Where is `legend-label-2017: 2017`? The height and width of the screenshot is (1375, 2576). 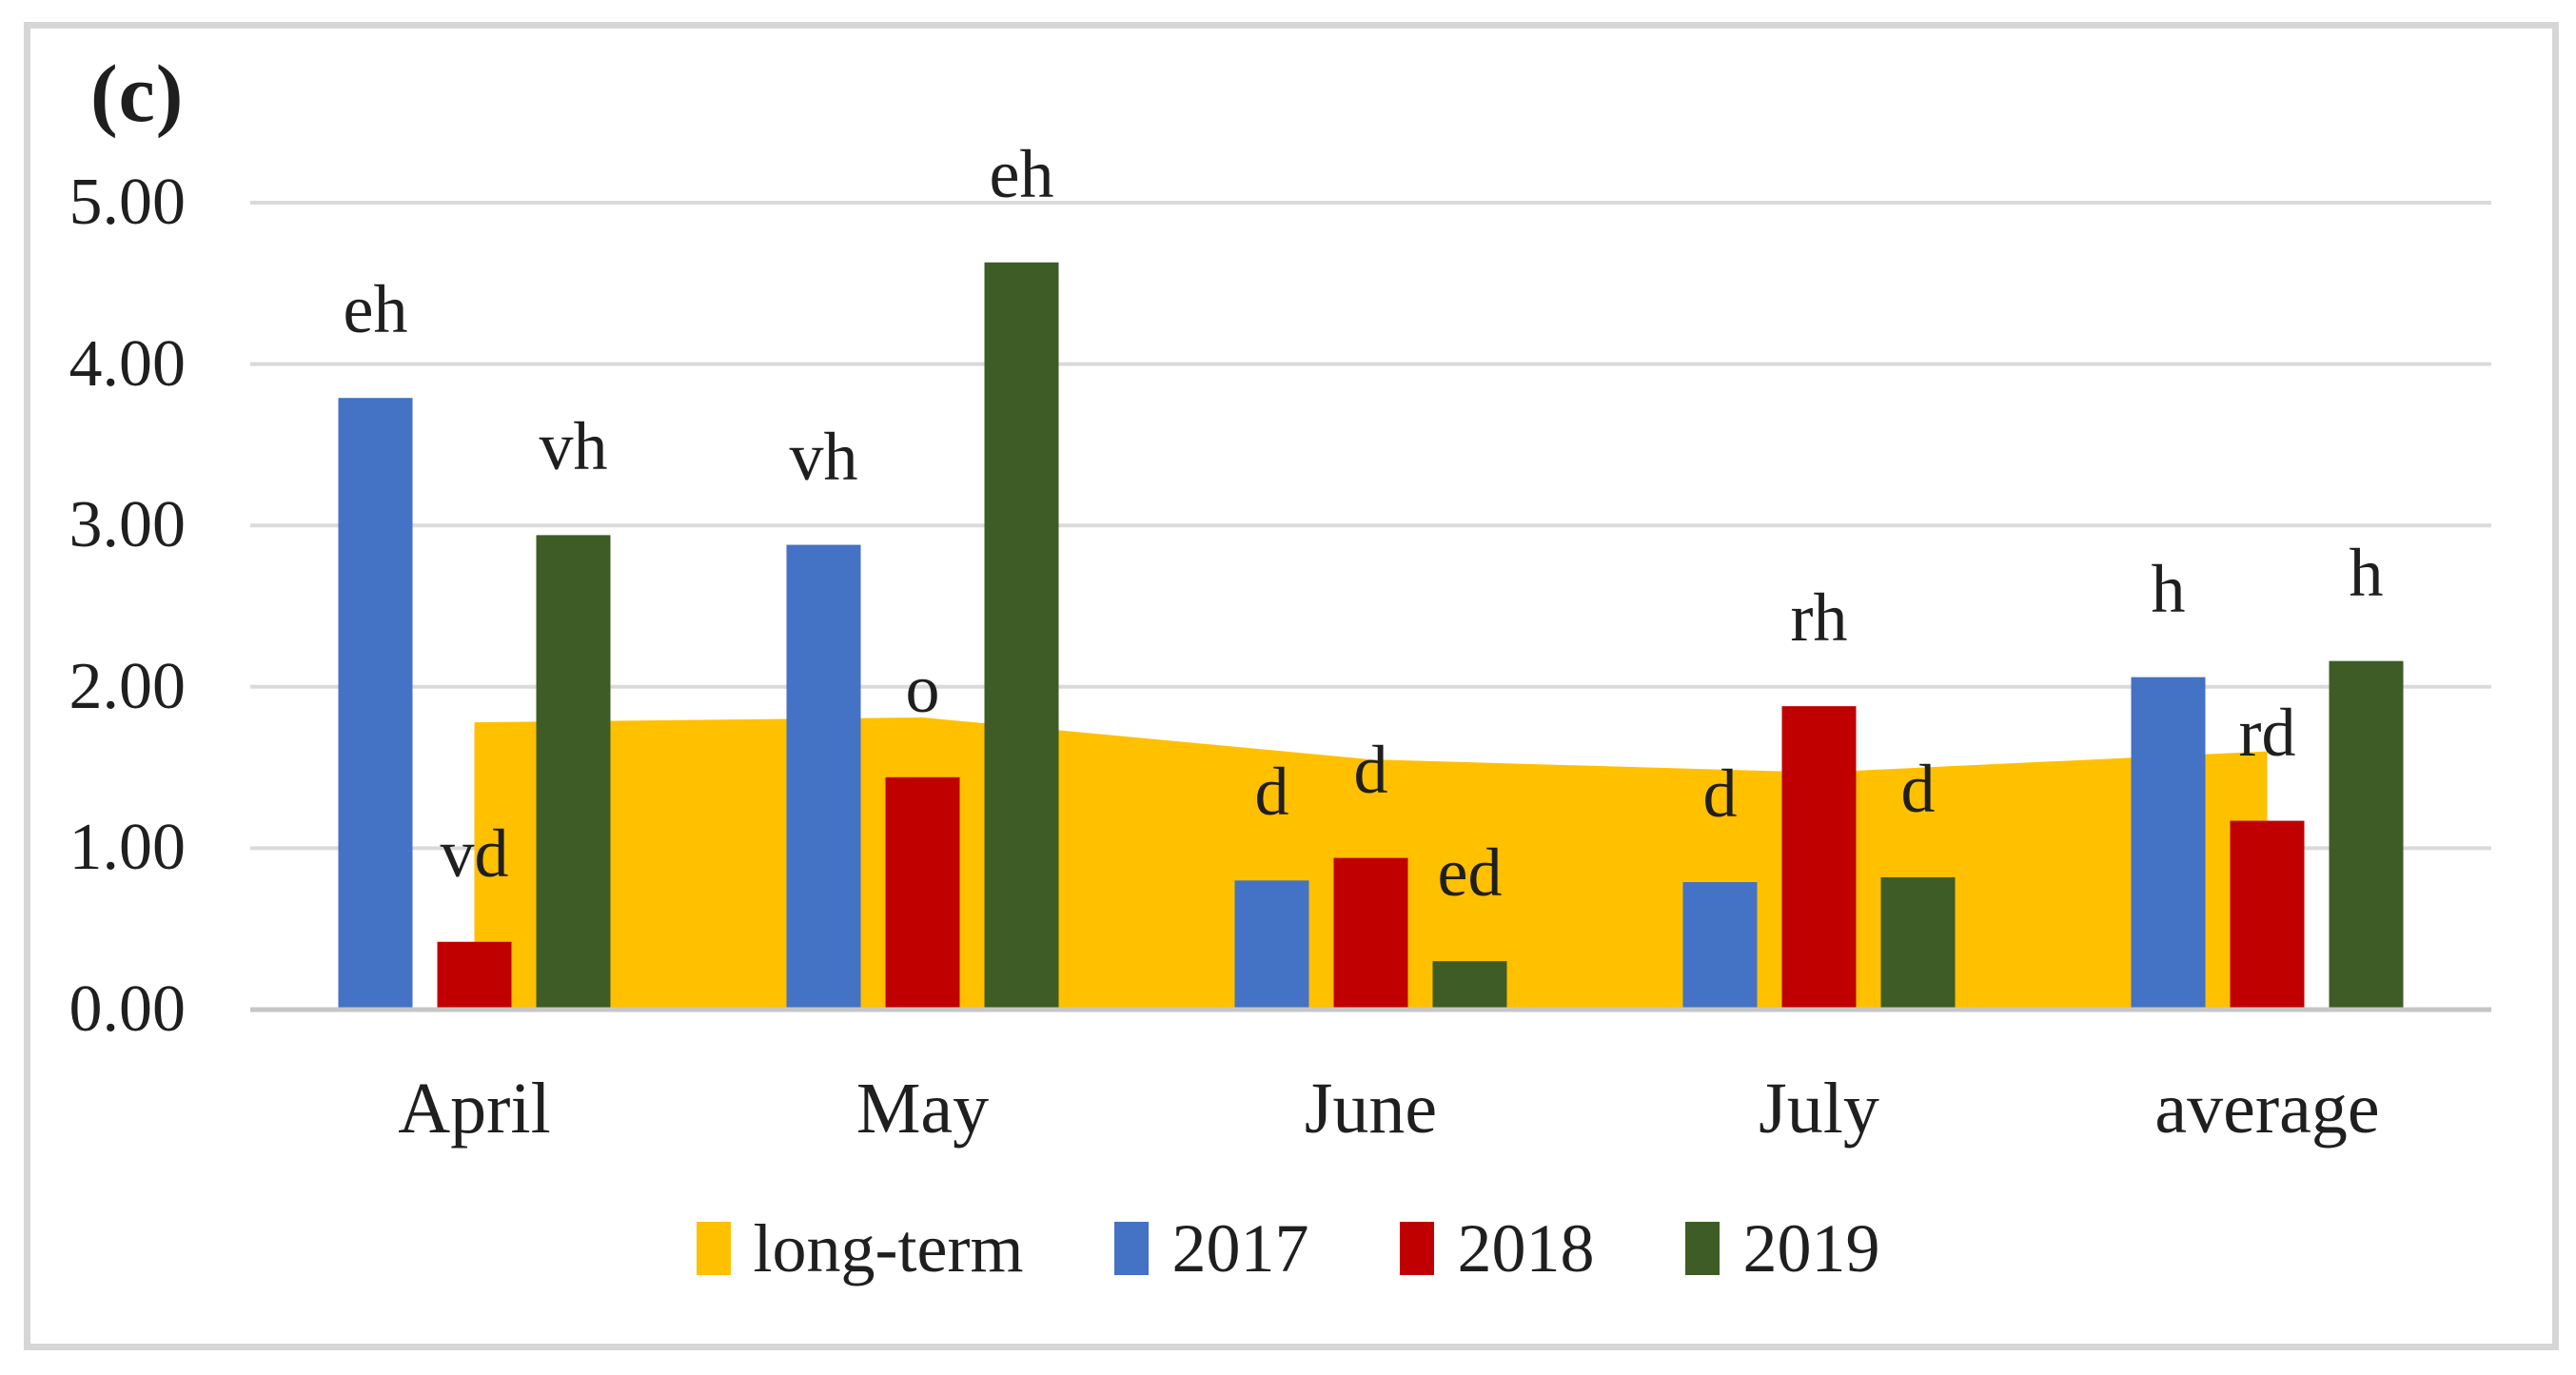
legend-label-2017: 2017 is located at coordinates (1240, 1249).